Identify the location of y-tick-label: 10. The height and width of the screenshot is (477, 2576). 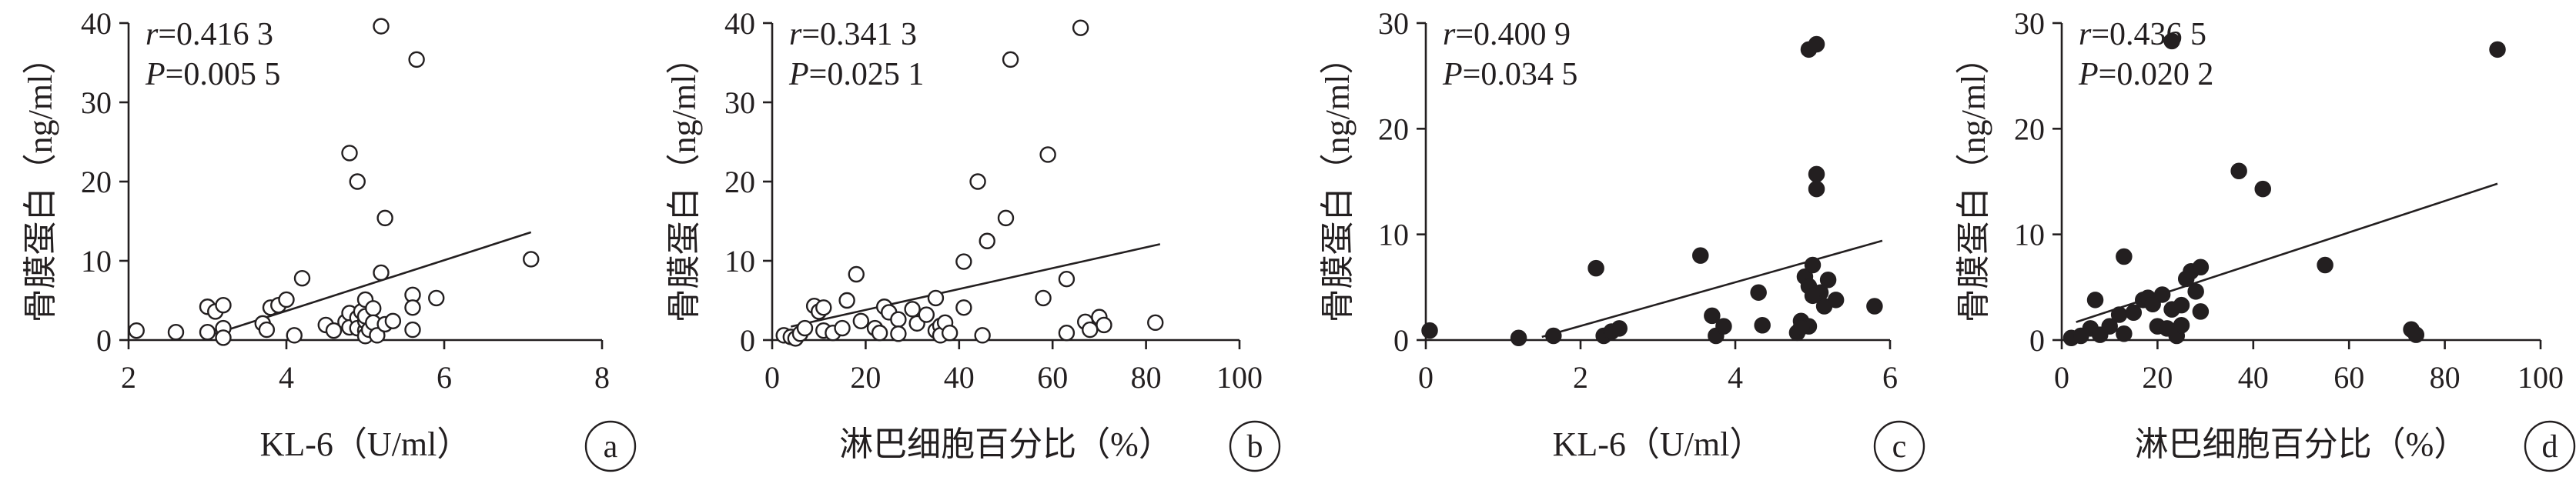
(97, 261).